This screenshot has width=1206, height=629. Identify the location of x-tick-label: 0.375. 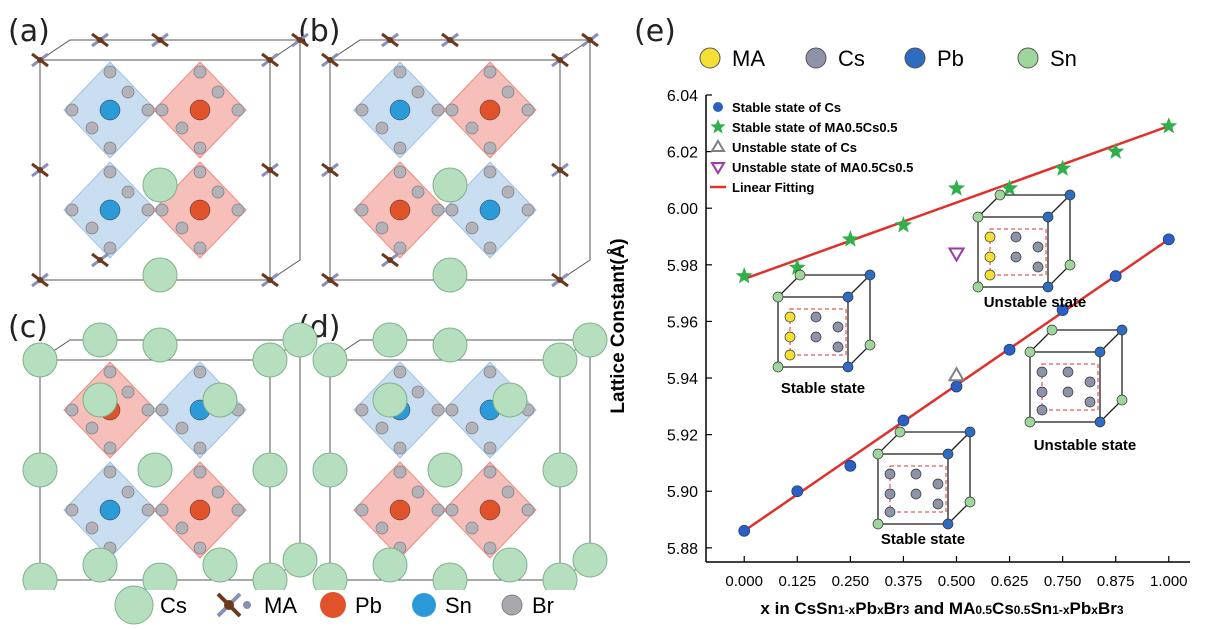
(904, 581).